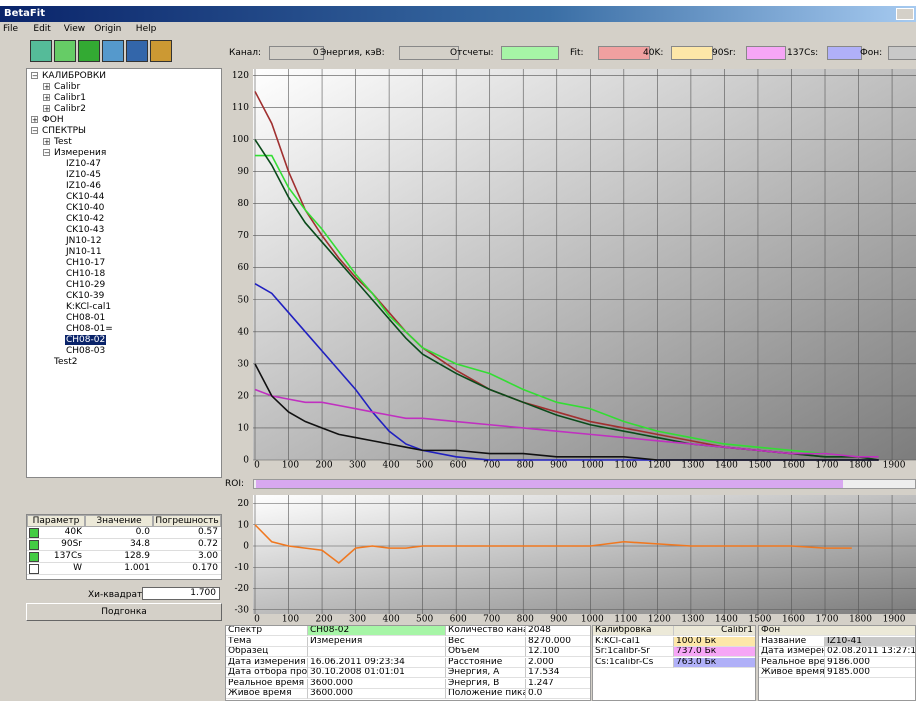  Describe the element at coordinates (89, 51) in the screenshot. I see `tool-save` at that location.